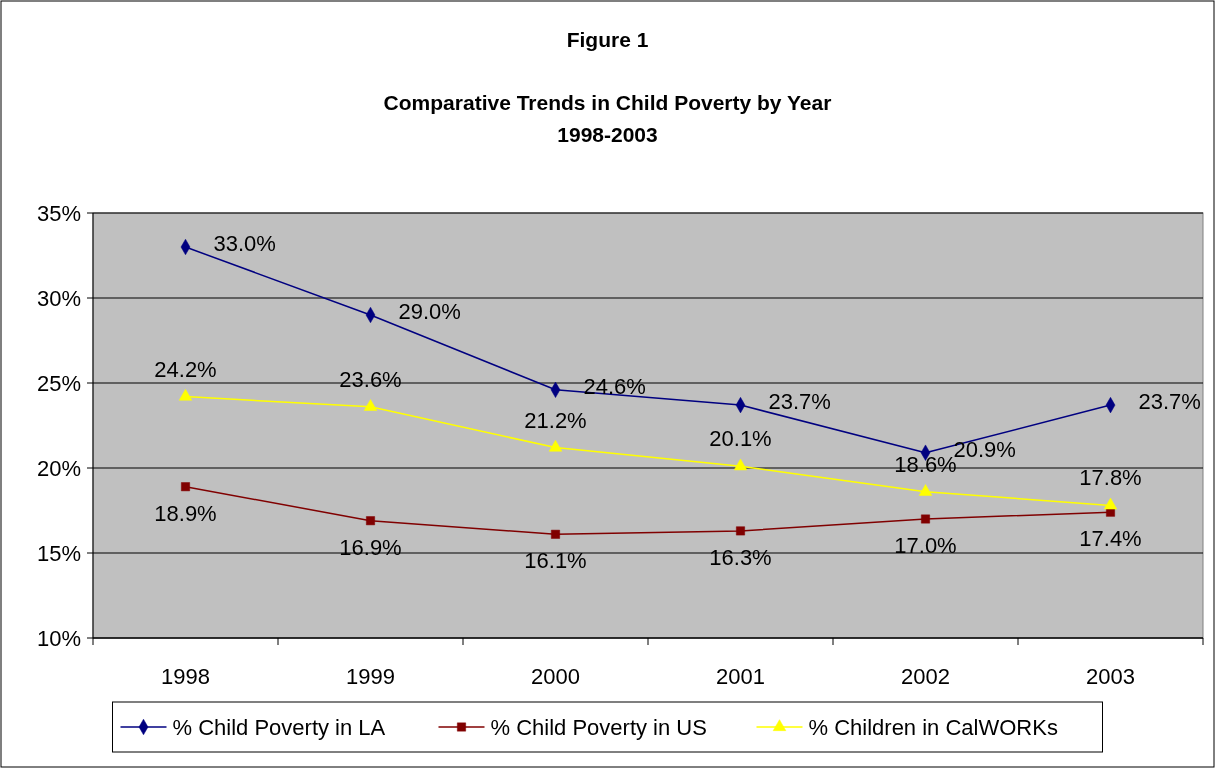 The image size is (1215, 768). What do you see at coordinates (279, 727) in the screenshot?
I see `legend-label: % Child Poverty in LA` at bounding box center [279, 727].